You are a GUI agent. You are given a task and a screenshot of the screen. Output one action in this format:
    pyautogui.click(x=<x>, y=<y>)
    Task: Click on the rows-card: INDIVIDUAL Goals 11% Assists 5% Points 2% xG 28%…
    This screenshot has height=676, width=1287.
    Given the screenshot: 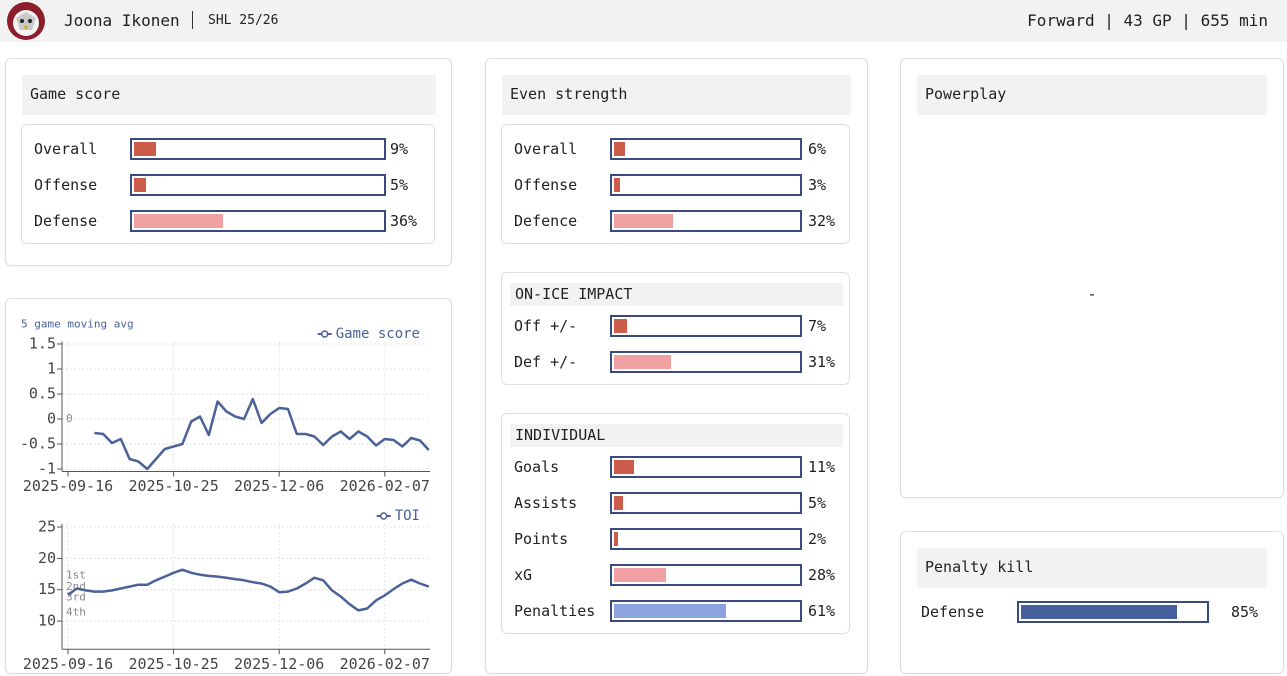 What is the action you would take?
    pyautogui.click(x=675, y=523)
    